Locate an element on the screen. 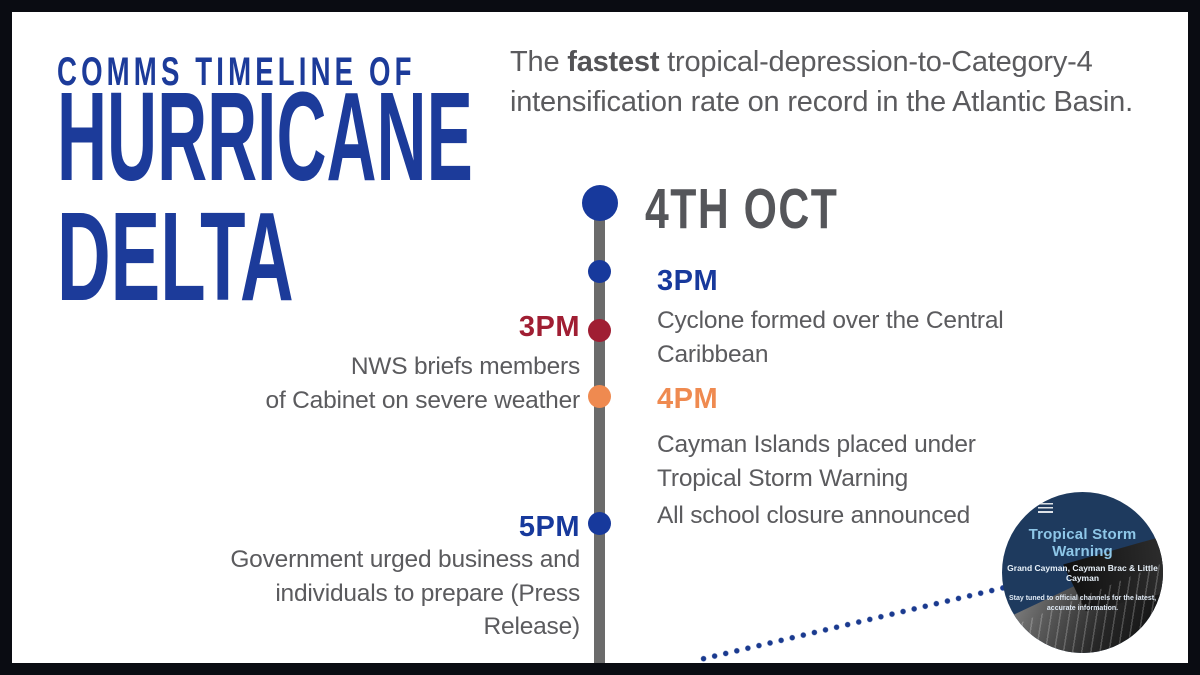  timeline-start-dot is located at coordinates (600, 203).